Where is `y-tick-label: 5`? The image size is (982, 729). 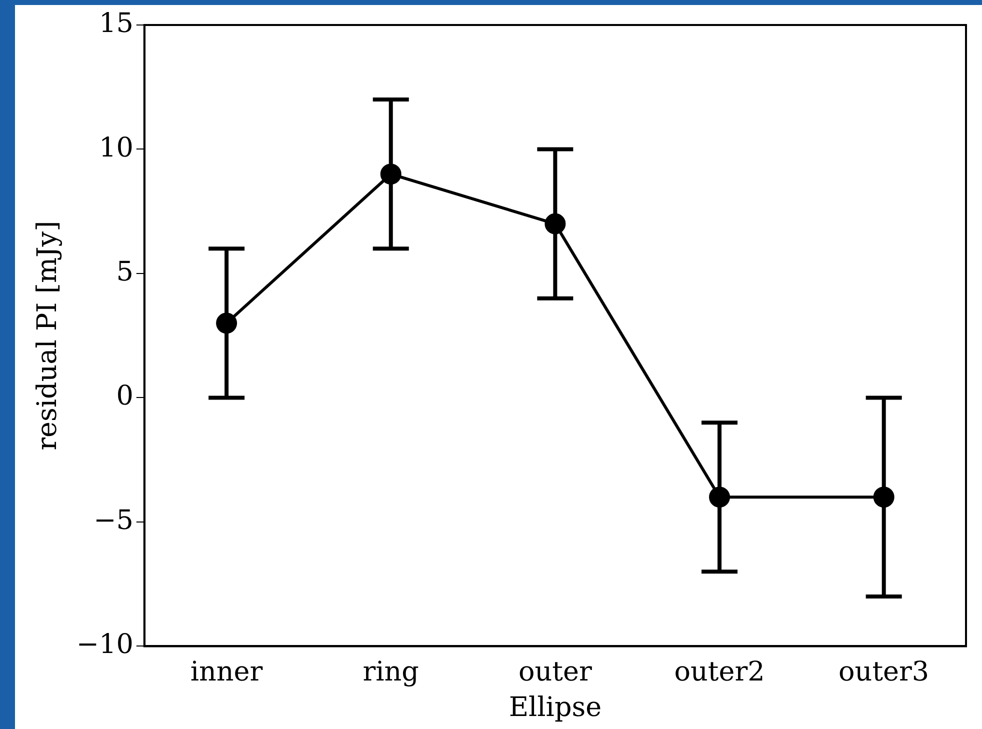 y-tick-label: 5 is located at coordinates (125, 272).